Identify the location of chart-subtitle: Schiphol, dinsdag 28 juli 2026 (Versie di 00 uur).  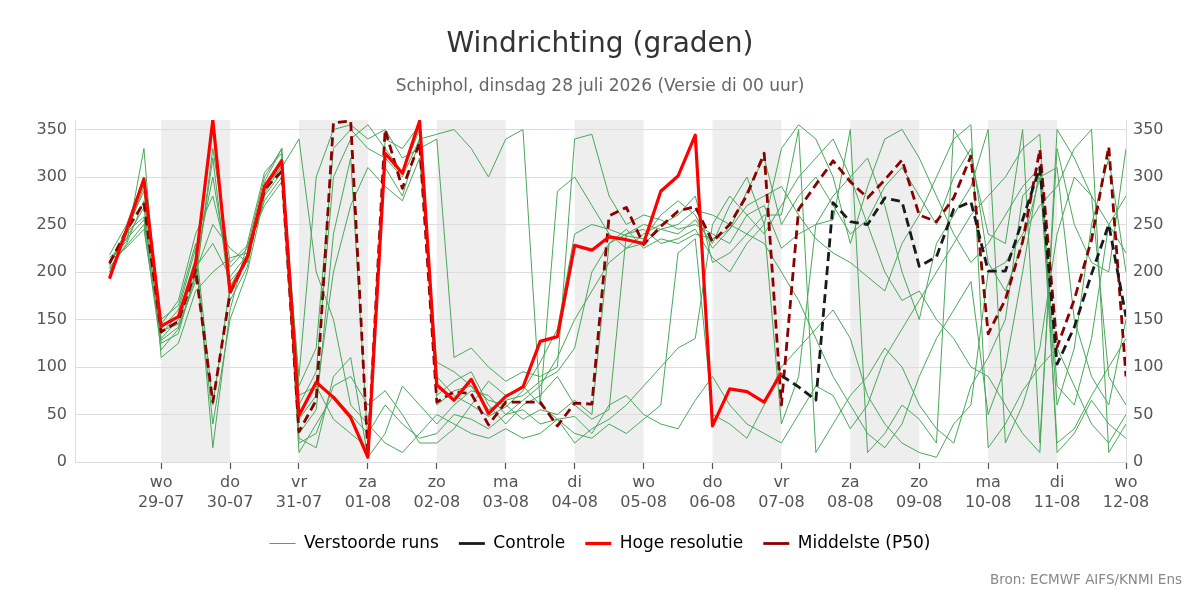
(600, 85).